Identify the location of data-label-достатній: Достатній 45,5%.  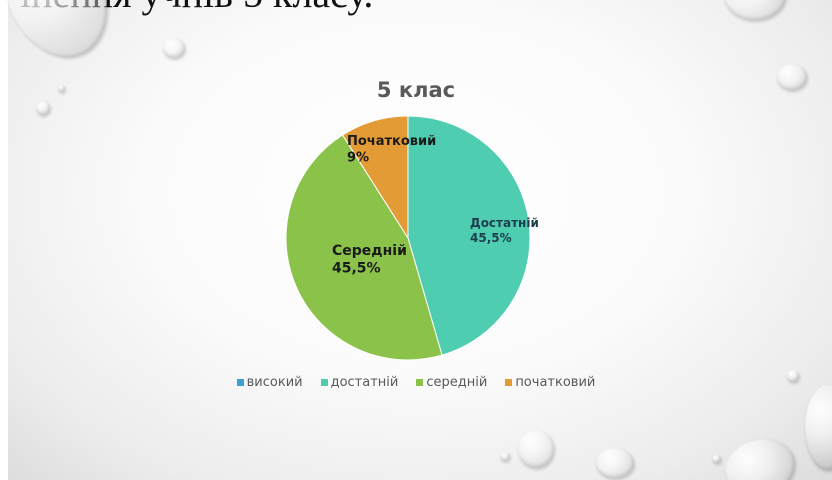
(504, 230).